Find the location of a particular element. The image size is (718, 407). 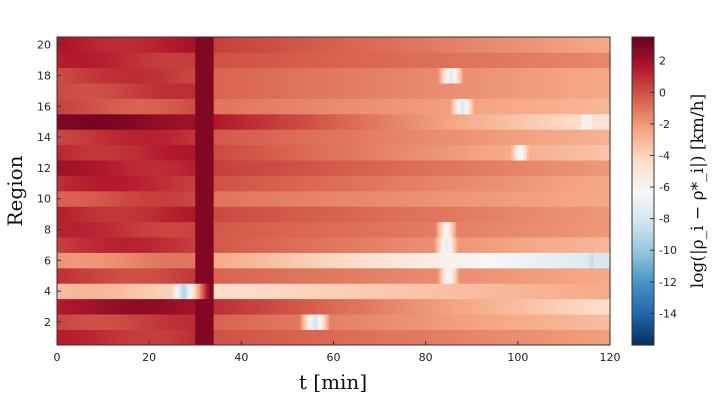

colorbar-swatch is located at coordinates (643, 326).